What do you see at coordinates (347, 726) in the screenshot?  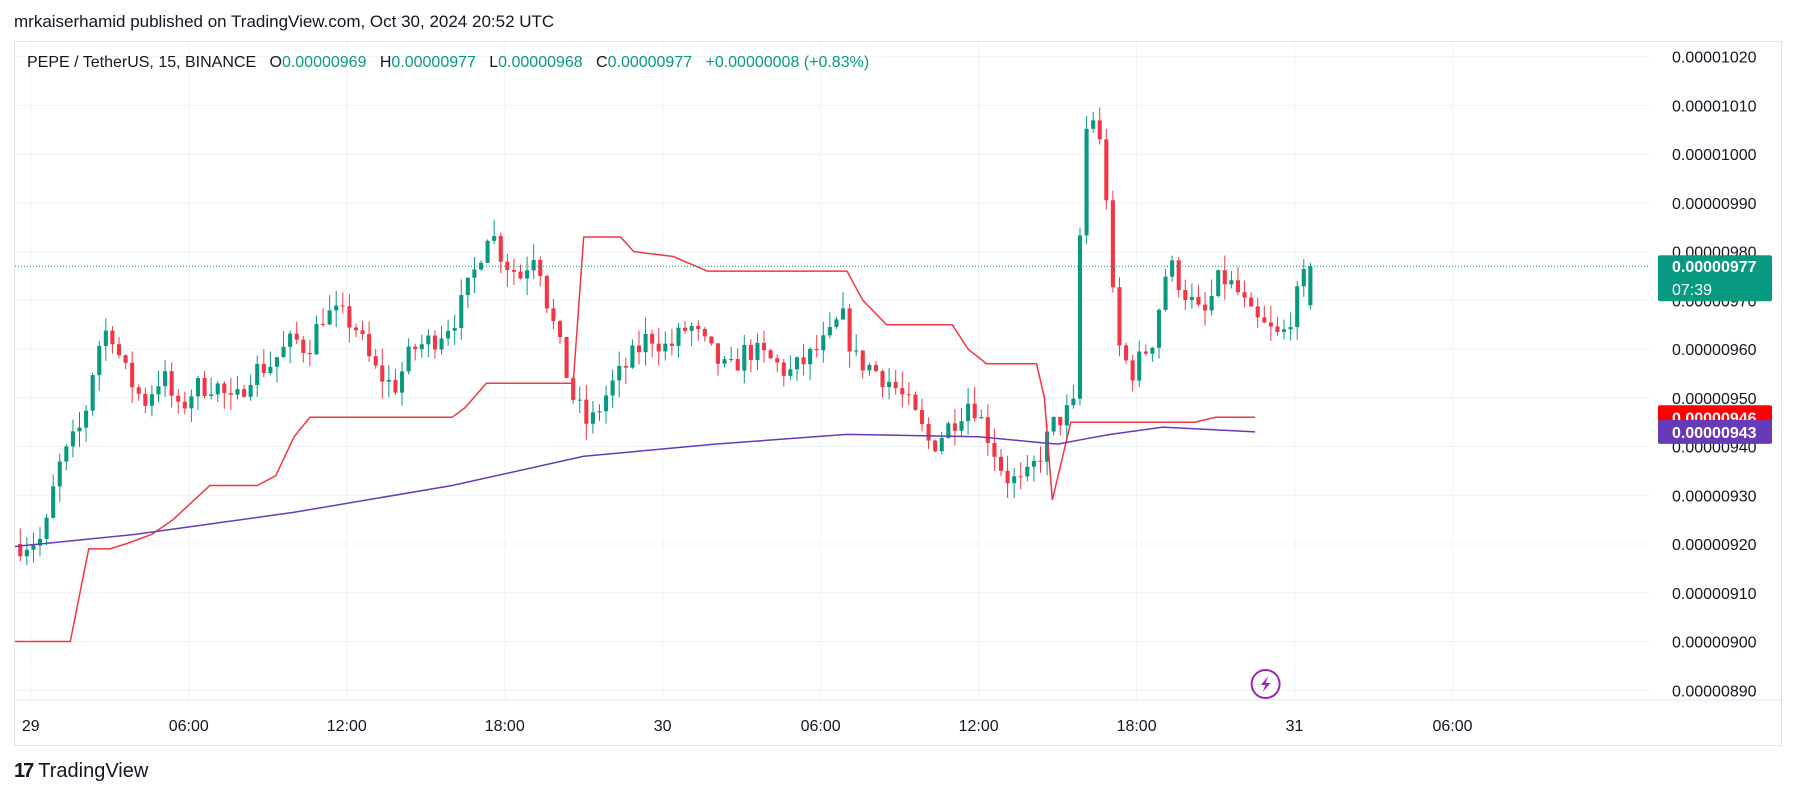 I see `time-tick-label: 12:00` at bounding box center [347, 726].